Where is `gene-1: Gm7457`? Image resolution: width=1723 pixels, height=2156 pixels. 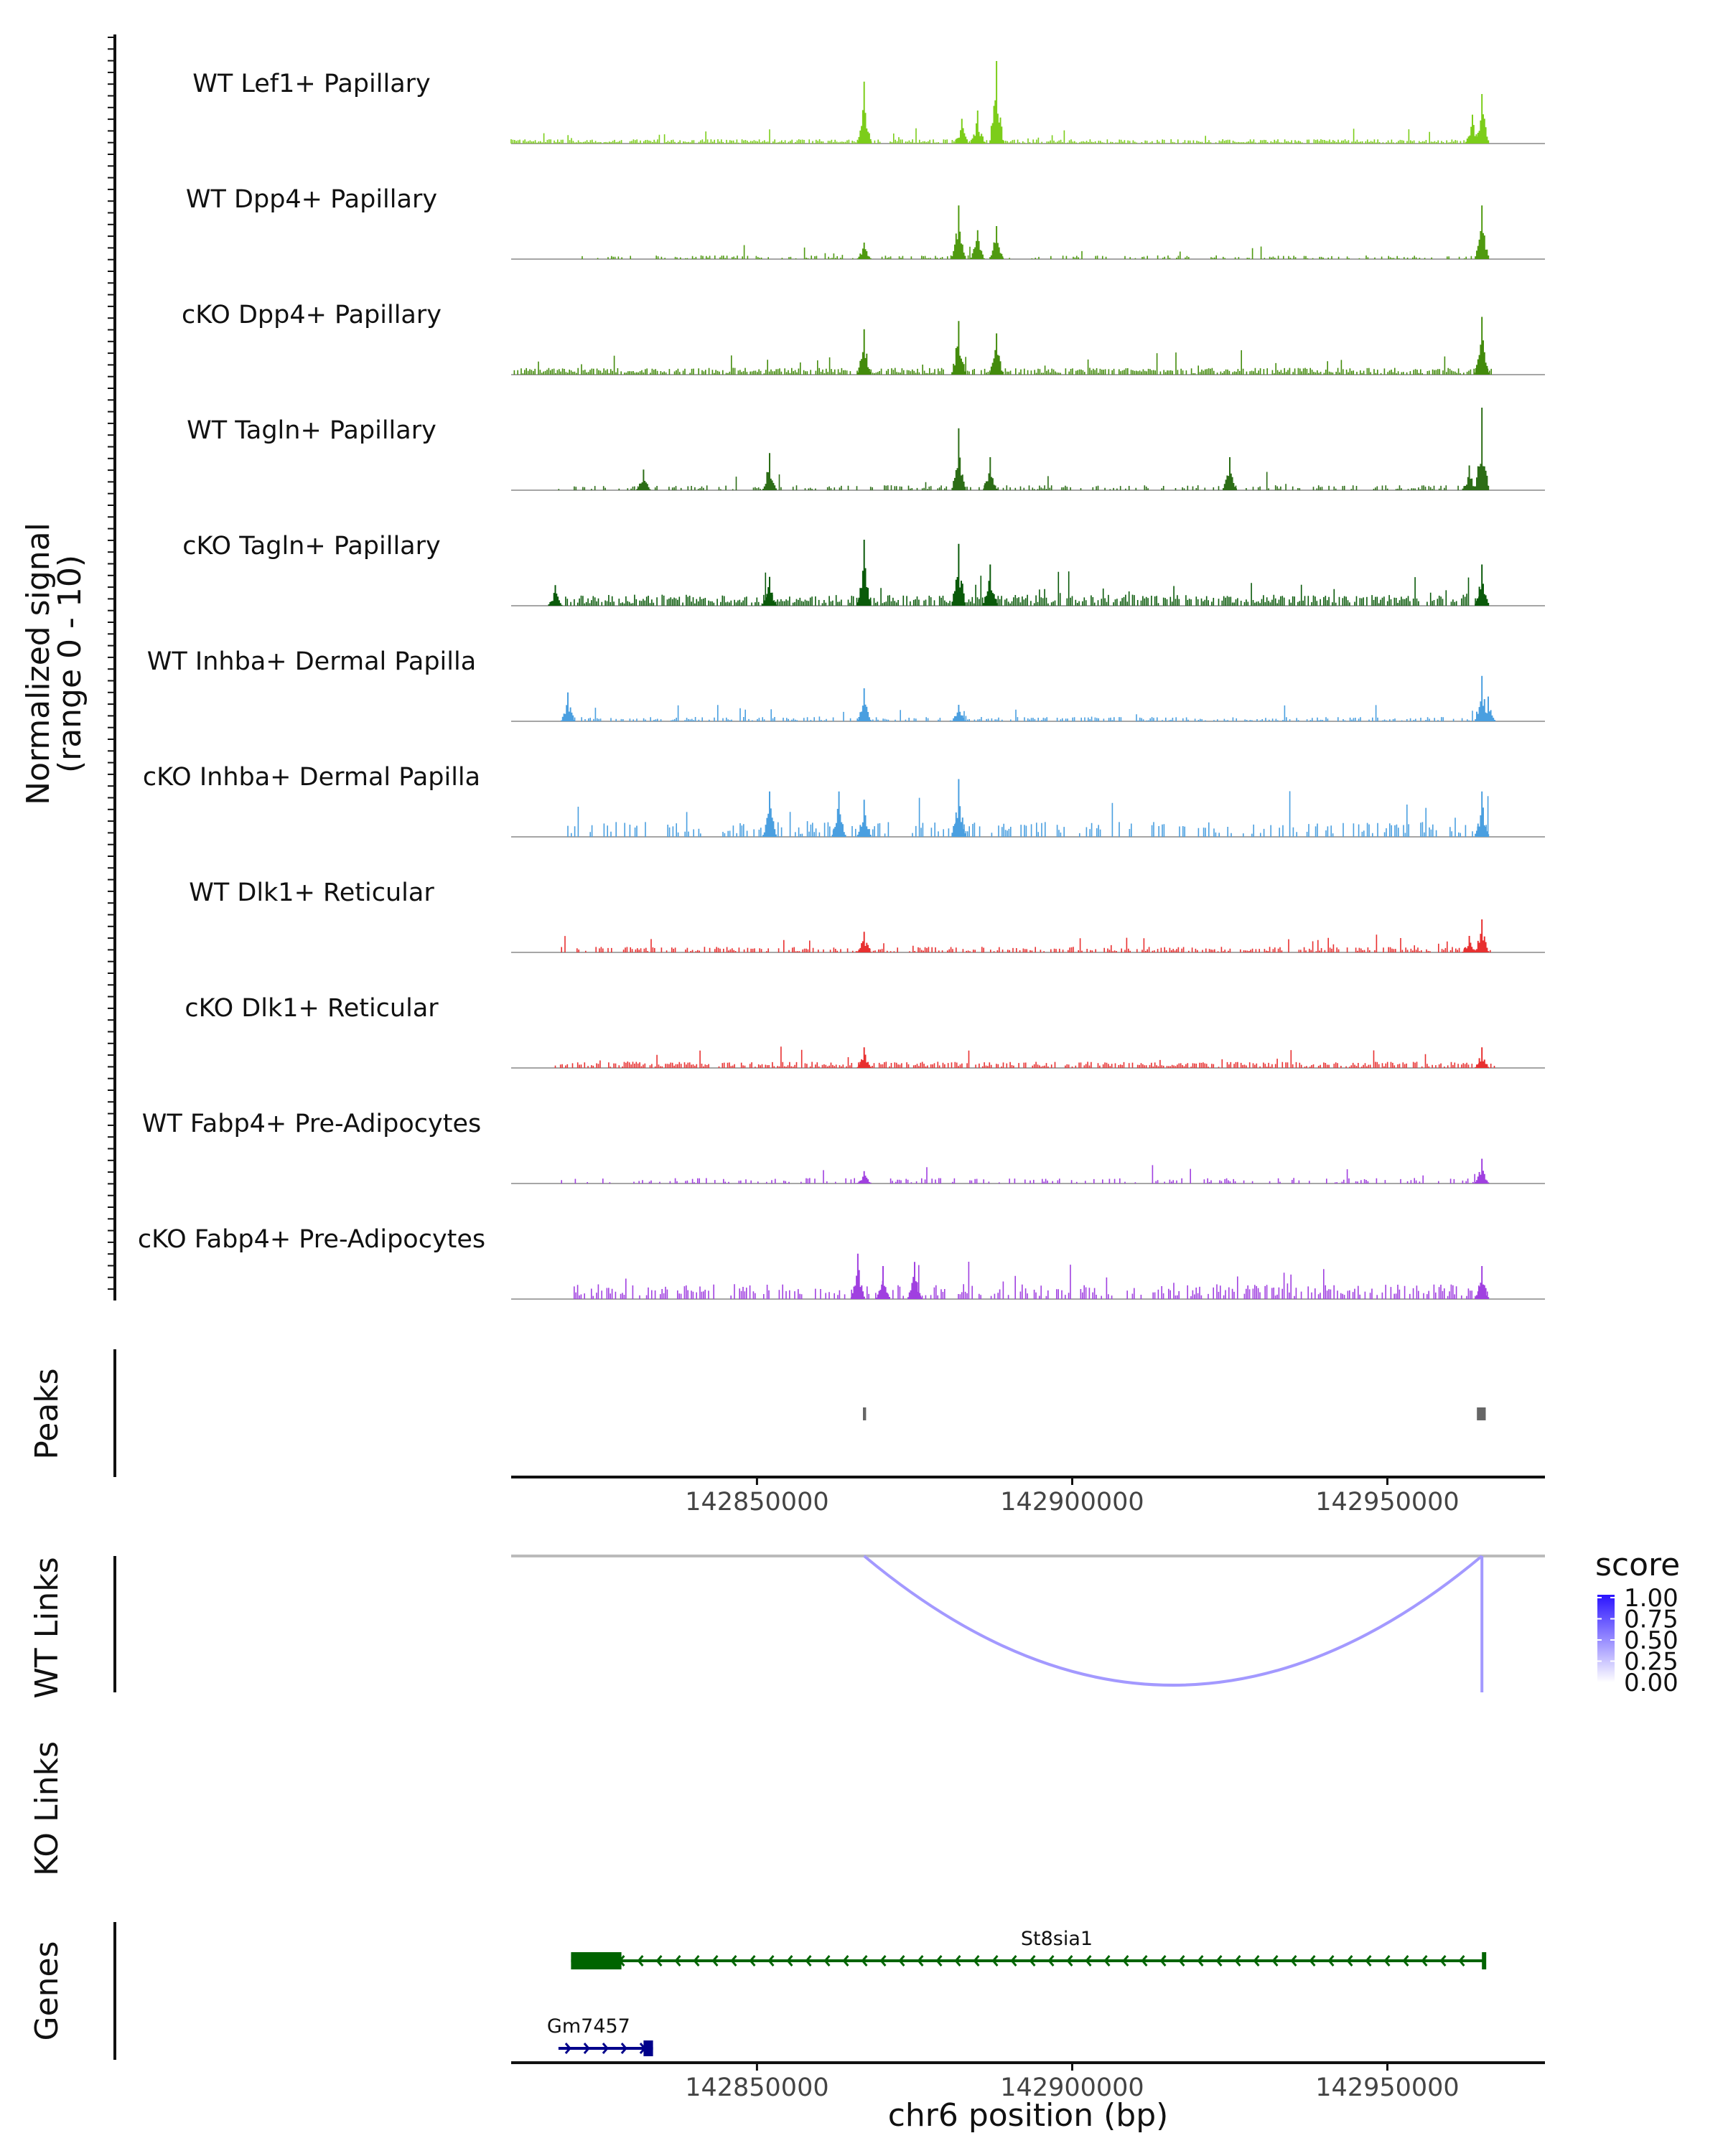 gene-1: Gm7457 is located at coordinates (600, 2035).